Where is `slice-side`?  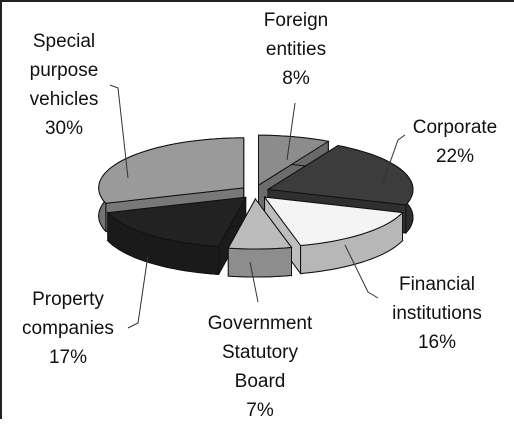
slice-side is located at coordinates (259, 262).